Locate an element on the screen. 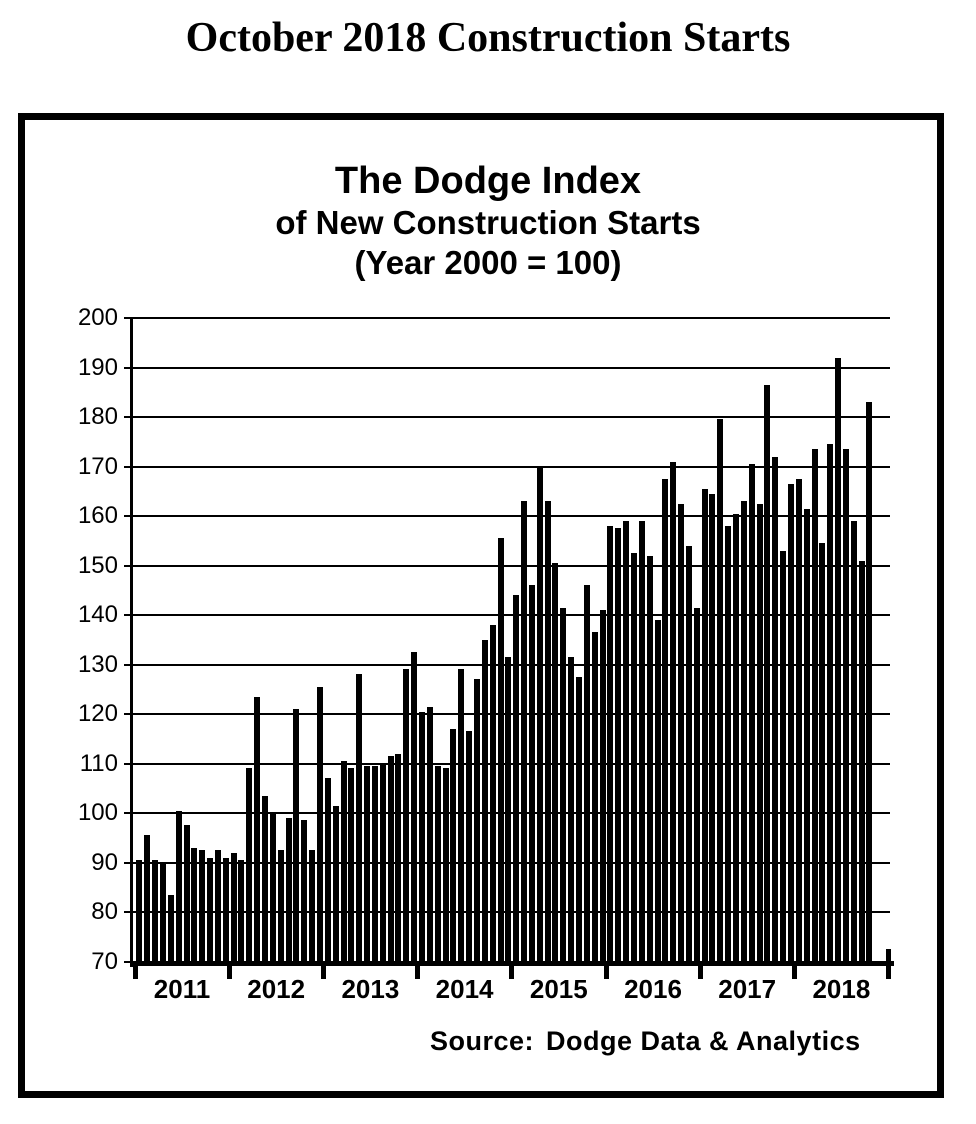 Image resolution: width=976 pixels, height=1124 pixels. page-title: October 2018 Construction Starts is located at coordinates (488, 38).